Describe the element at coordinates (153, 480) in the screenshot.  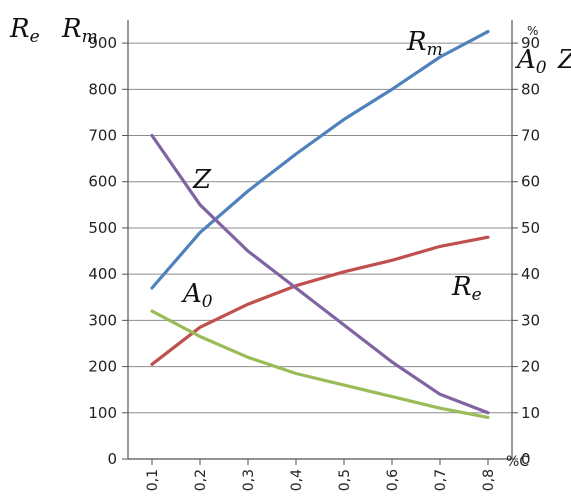
I see `x-tick-label: 0,1` at that location.